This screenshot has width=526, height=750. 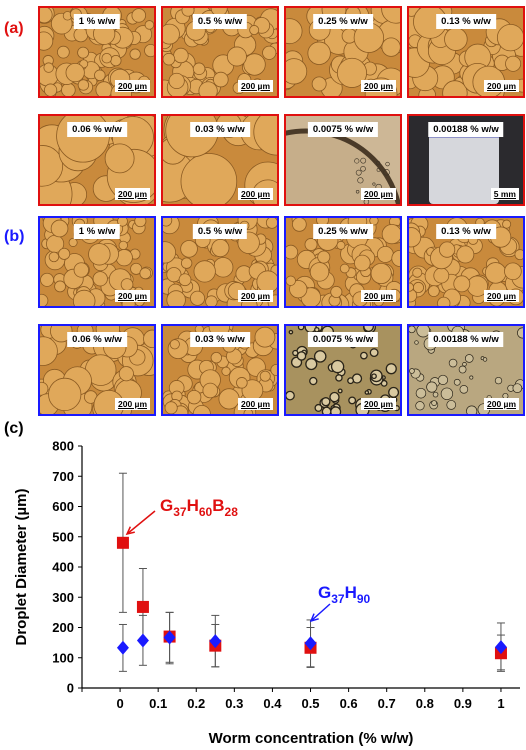 What do you see at coordinates (199, 507) in the screenshot?
I see `series-annotation: G37H60B28` at bounding box center [199, 507].